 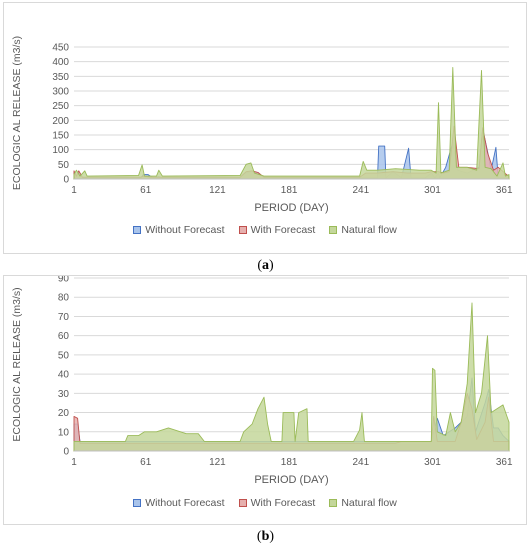 I want to click on y-tick-label: 400, so click(x=60, y=62).